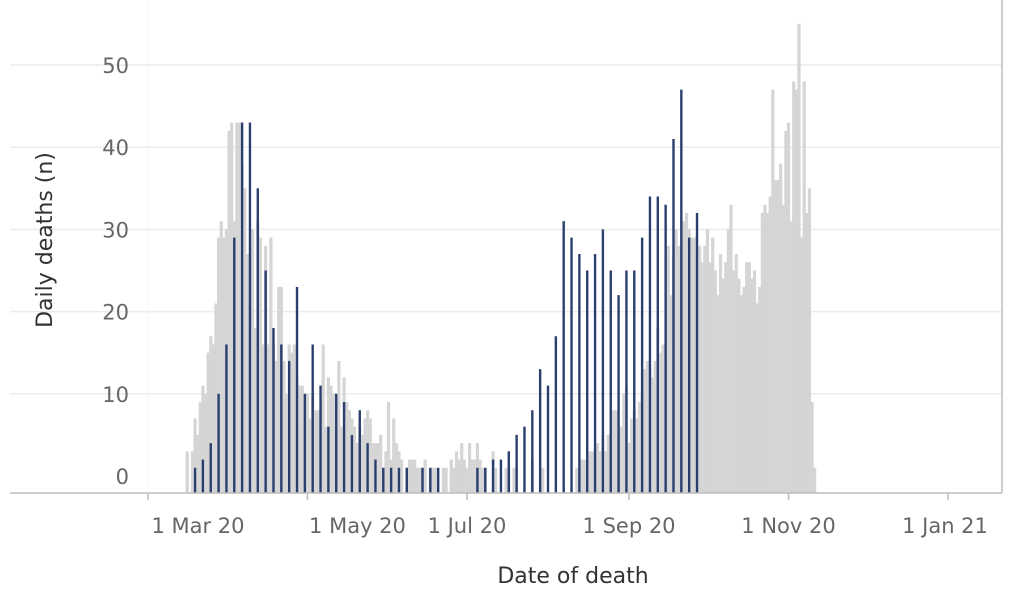 Image resolution: width=1010 pixels, height=608 pixels. What do you see at coordinates (115, 66) in the screenshot?
I see `y-tick-label-50: 50` at bounding box center [115, 66].